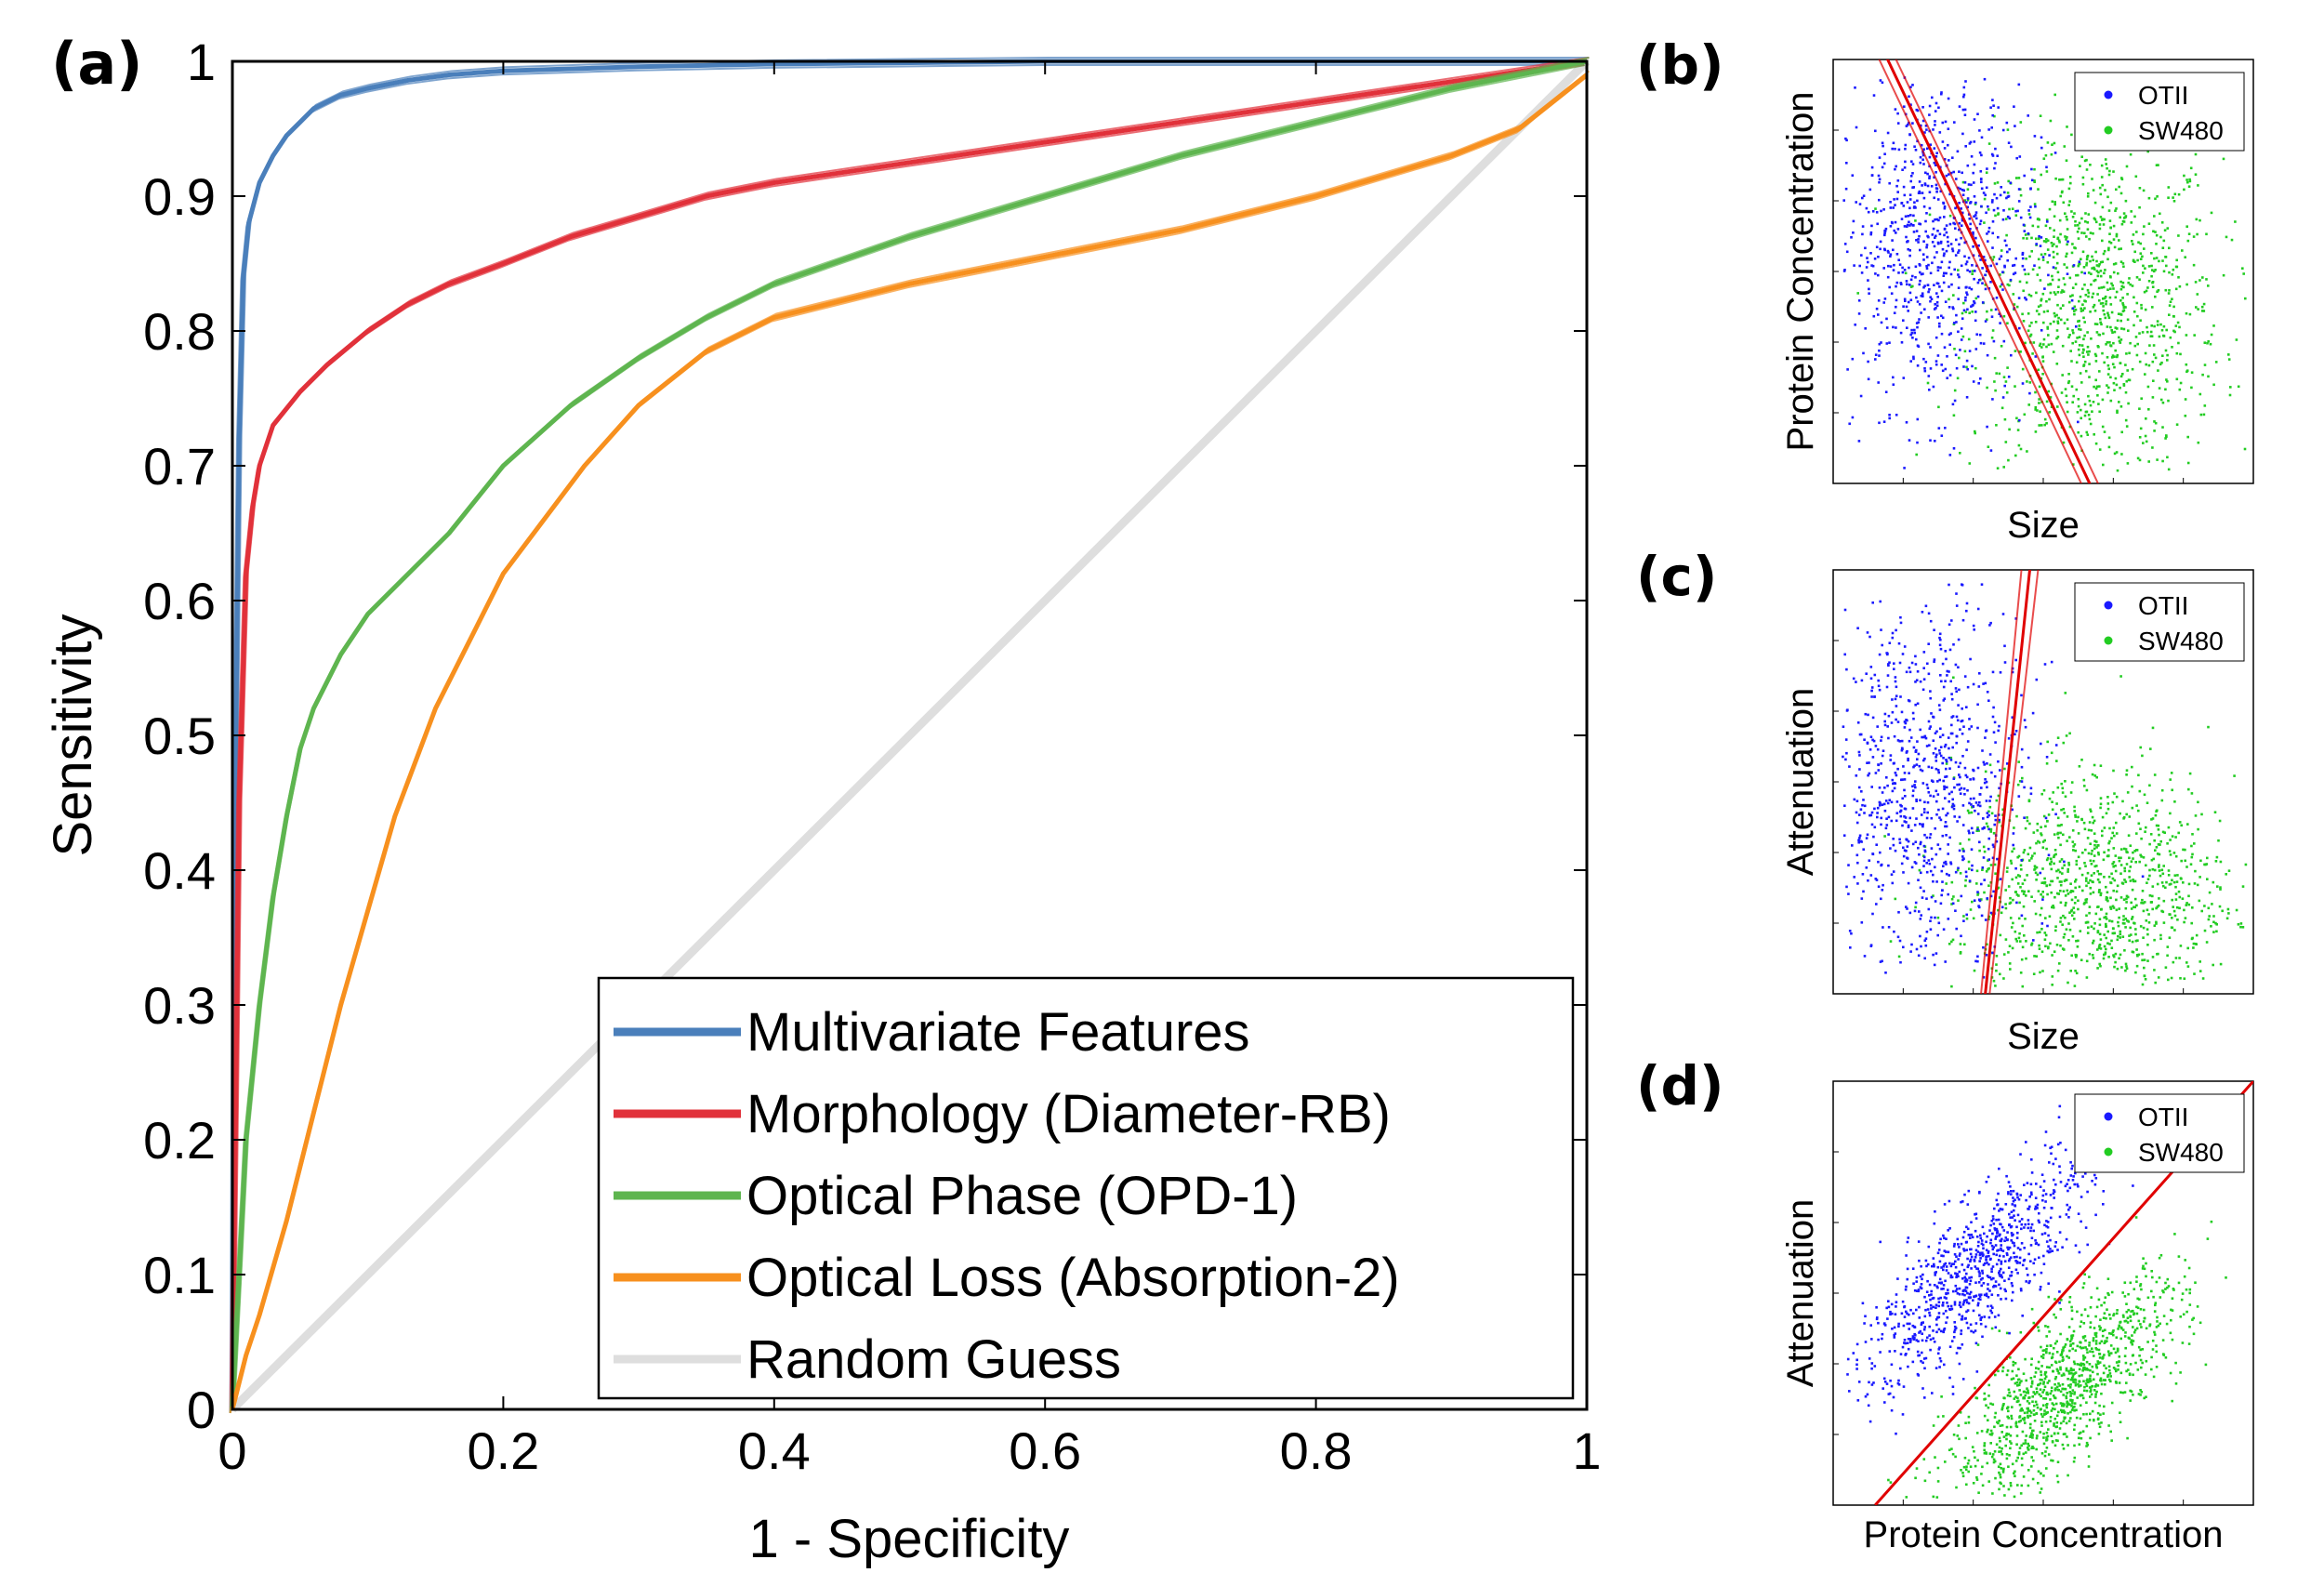 The height and width of the screenshot is (1586, 2324). What do you see at coordinates (2043, 1036) in the screenshot?
I see `scatter-x-axis-label: Size` at bounding box center [2043, 1036].